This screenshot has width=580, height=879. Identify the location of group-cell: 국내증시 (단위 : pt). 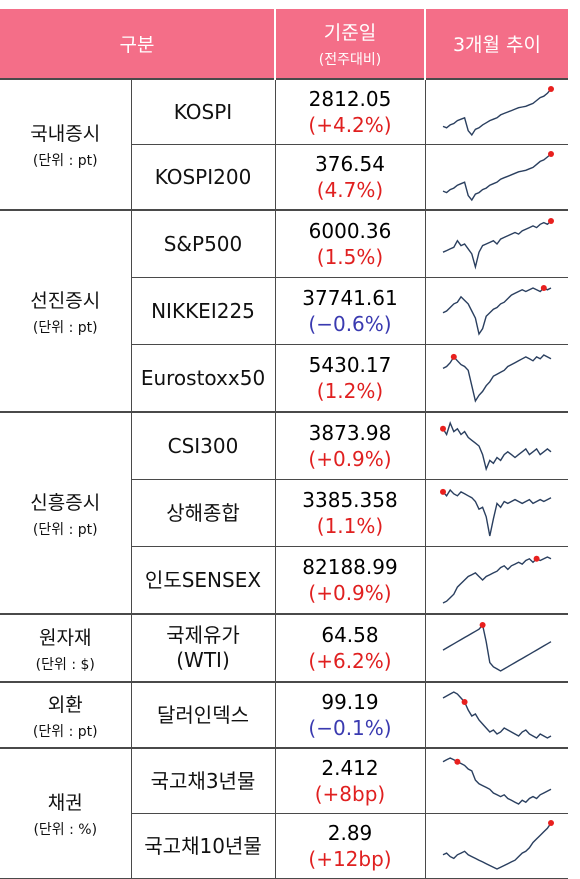
(66, 144).